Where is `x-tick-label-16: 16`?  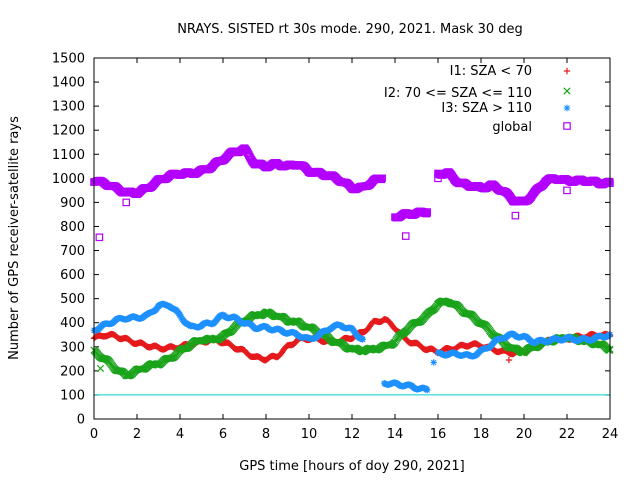 x-tick-label-16: 16 is located at coordinates (438, 434).